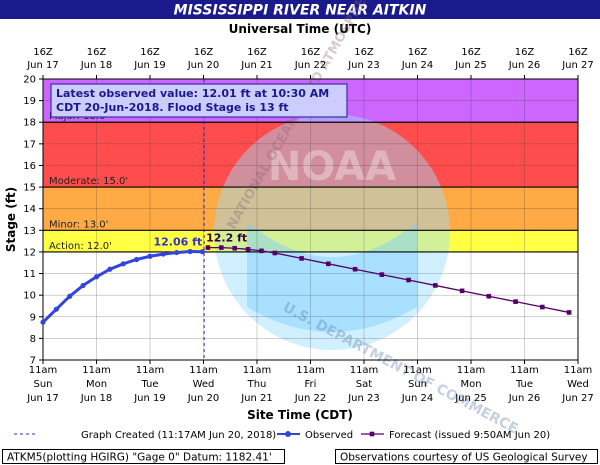  What do you see at coordinates (372, 434) in the screenshot?
I see `legend-forecast-marker` at bounding box center [372, 434].